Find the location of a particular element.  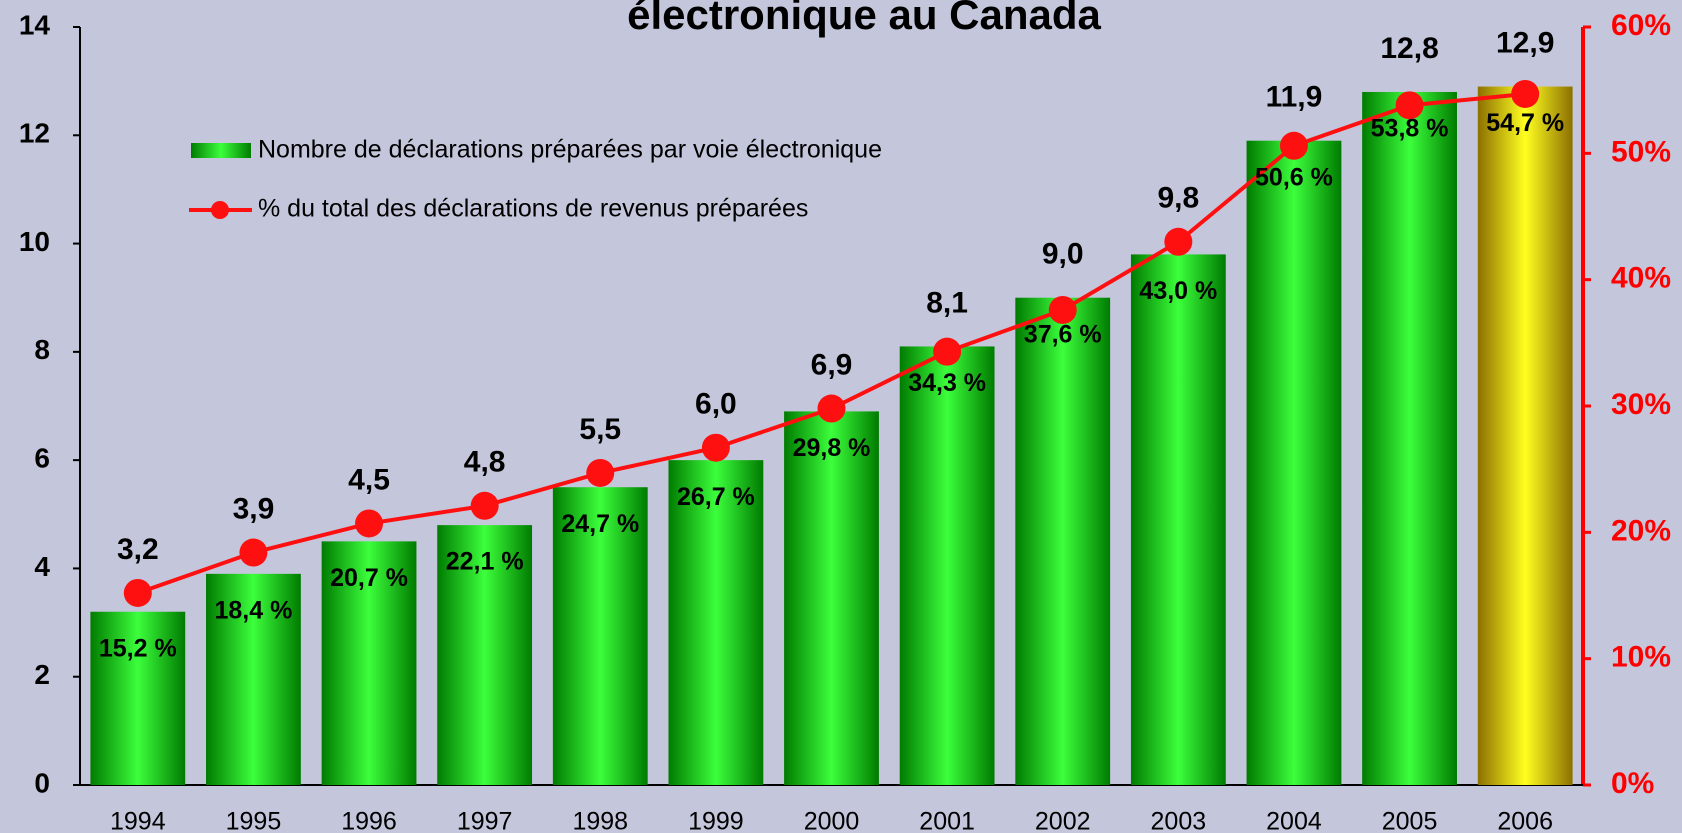

y2-tick-label: 20% is located at coordinates (1641, 530).